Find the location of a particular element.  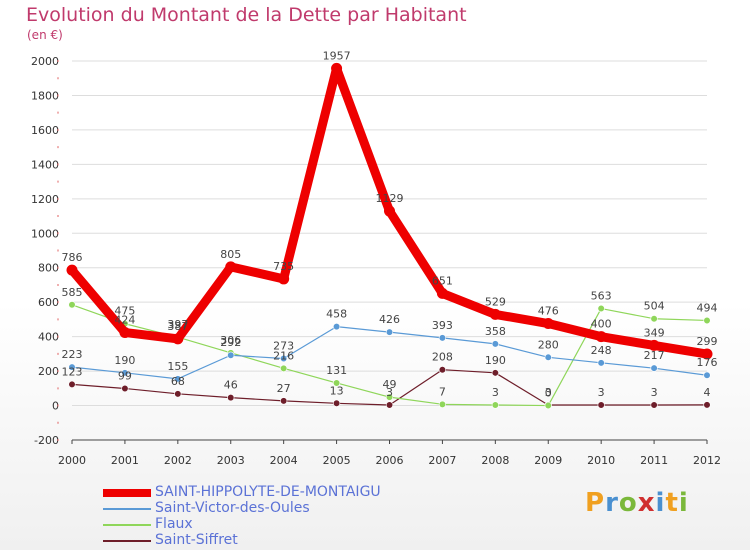

x-tick-label: 2002 is located at coordinates (178, 460).